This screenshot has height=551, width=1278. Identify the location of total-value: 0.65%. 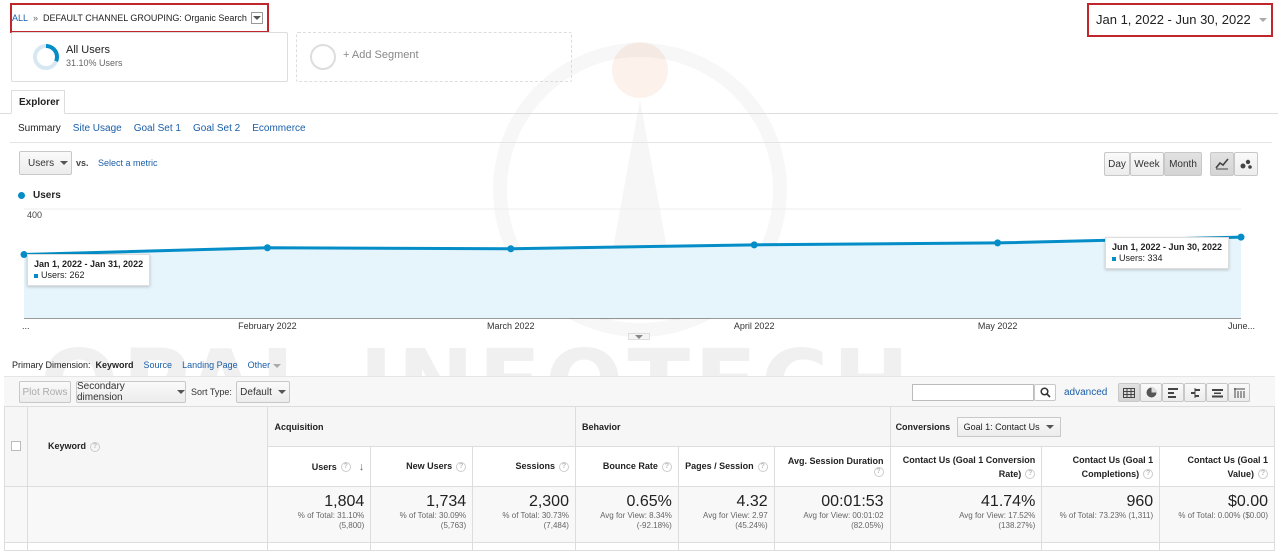
(649, 501).